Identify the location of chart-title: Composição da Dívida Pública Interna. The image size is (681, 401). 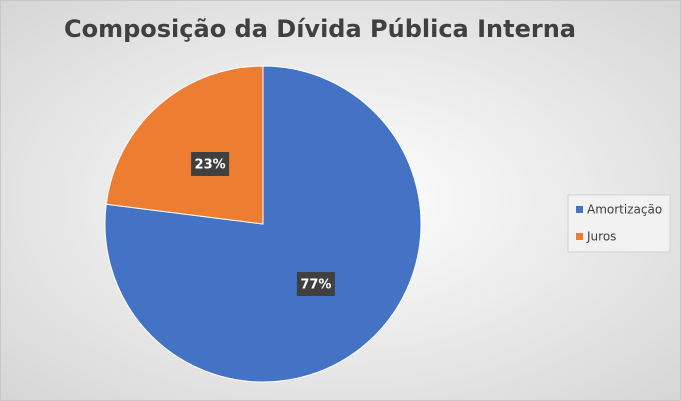
(320, 29).